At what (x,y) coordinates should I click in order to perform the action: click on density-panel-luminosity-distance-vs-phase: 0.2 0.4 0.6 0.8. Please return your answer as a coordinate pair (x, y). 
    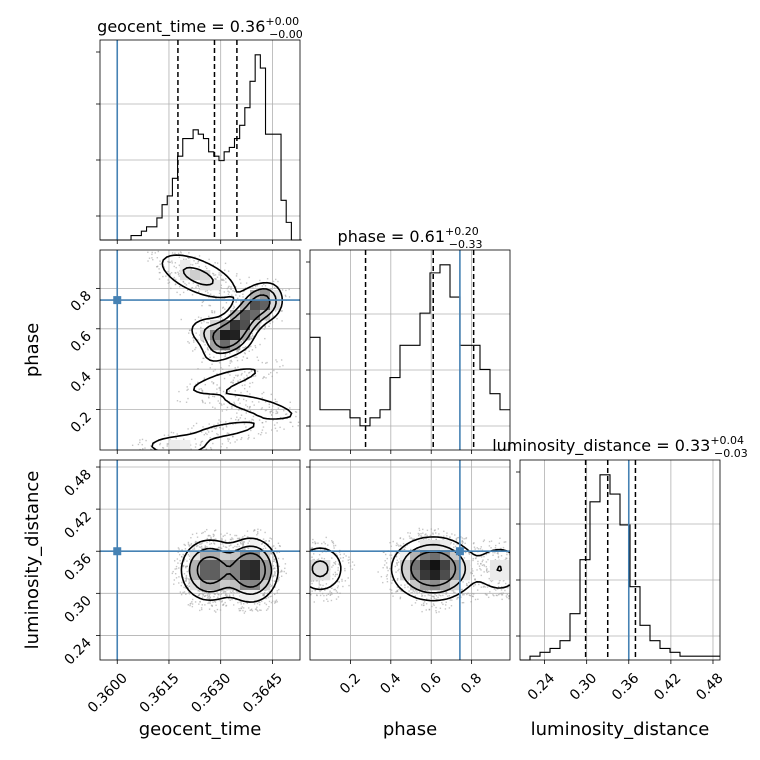
    Looking at the image, I should click on (408, 578).